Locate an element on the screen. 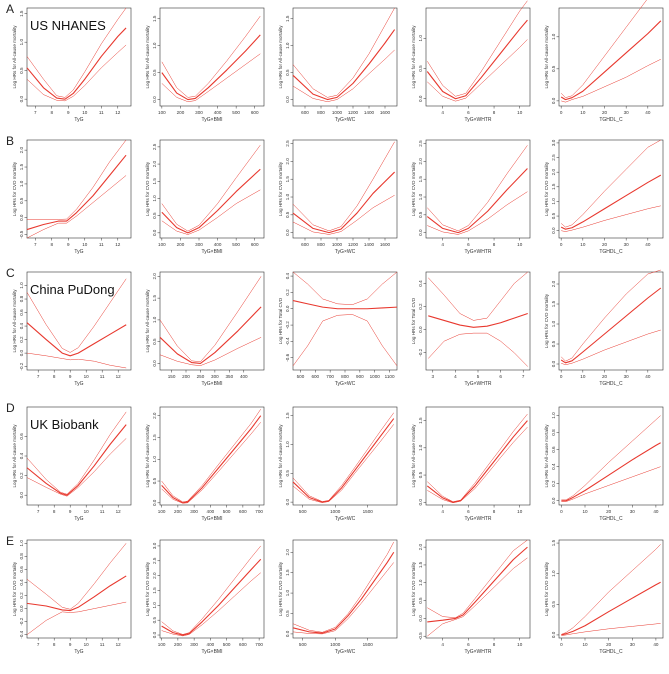 The width and height of the screenshot is (669, 674). x-tick-label: 350 is located at coordinates (229, 376).